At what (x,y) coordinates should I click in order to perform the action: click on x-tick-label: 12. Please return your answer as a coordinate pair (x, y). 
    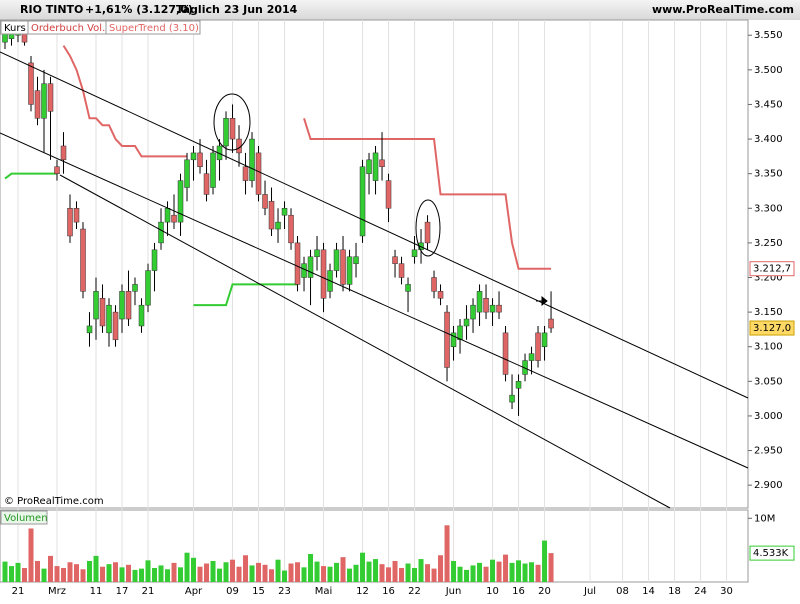
    Looking at the image, I should click on (362, 591).